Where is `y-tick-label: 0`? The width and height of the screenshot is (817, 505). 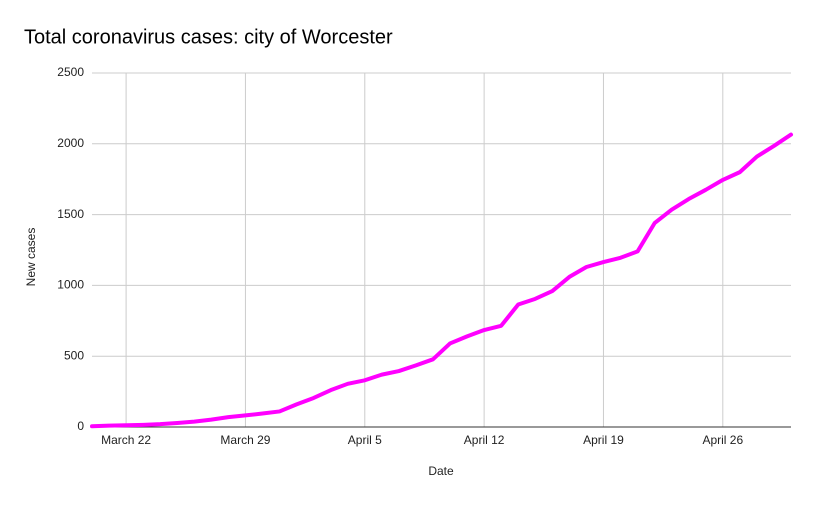
y-tick-label: 0 is located at coordinates (80, 426).